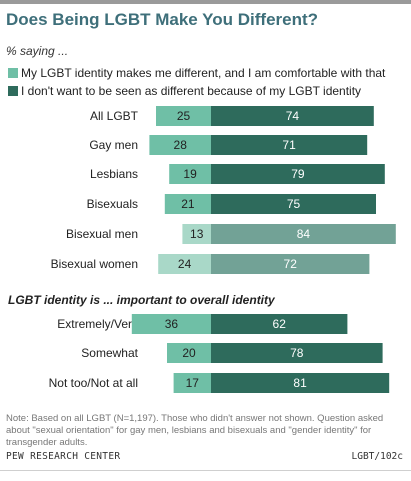 The height and width of the screenshot is (481, 411). I want to click on value-label-not-different-not-too-not-at-all: 81, so click(300, 383).